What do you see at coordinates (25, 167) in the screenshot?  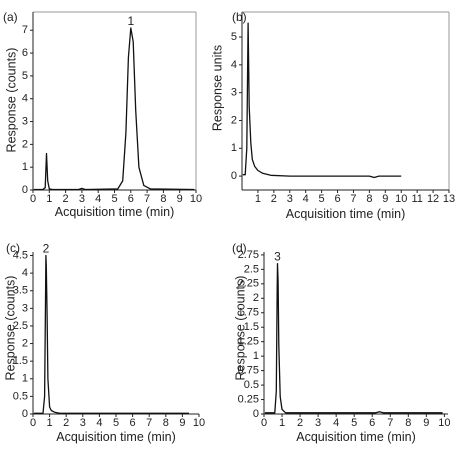 I see `chart-1-y-tick-label: 1` at bounding box center [25, 167].